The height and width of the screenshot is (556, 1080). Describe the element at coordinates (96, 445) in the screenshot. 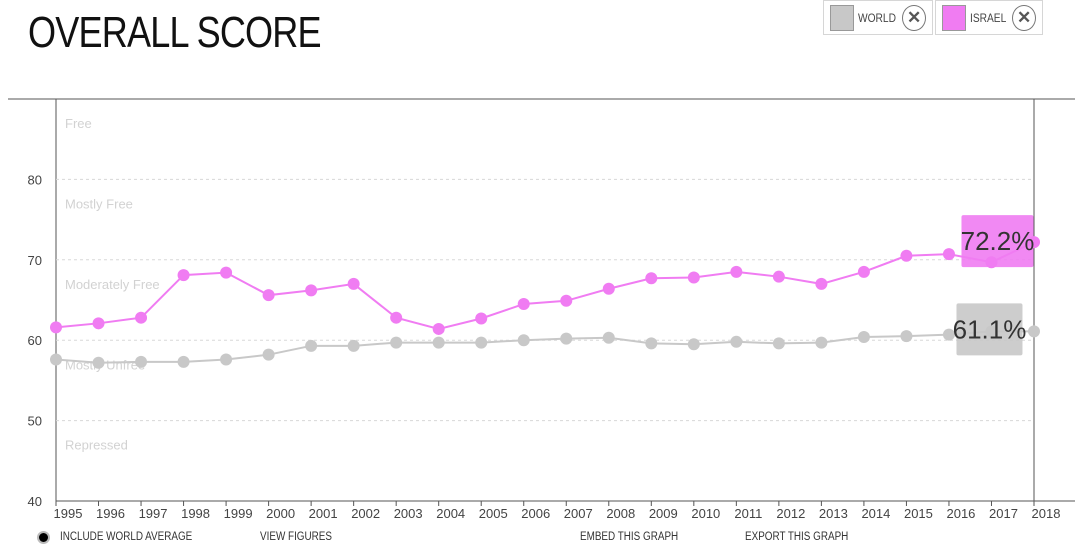

I see `band-label: Repressed` at that location.